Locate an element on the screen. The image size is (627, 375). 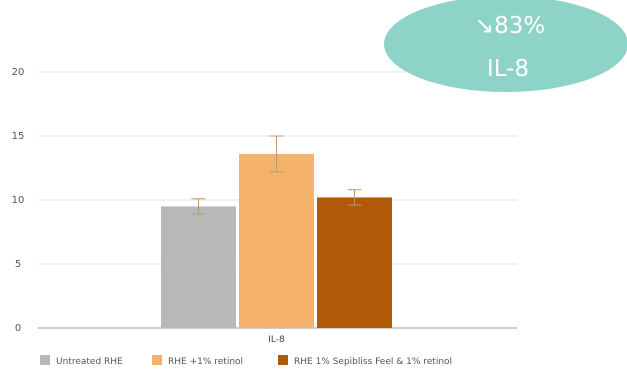
legend-item: RHE +1% retinol is located at coordinates (197, 361).